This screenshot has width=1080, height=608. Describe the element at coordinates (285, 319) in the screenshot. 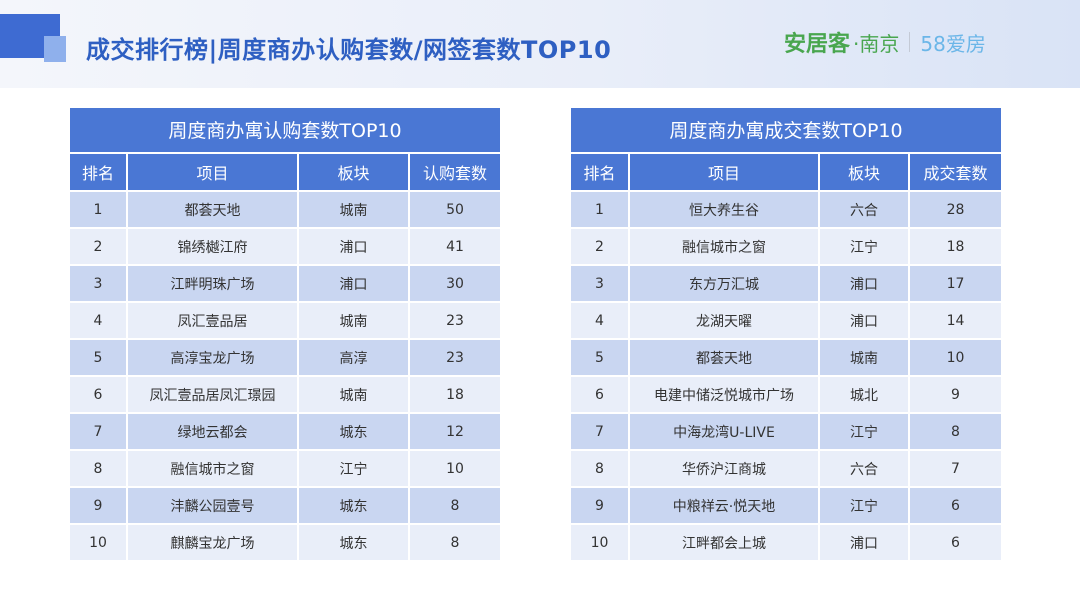

I see `table-row: 4 凤汇壹品居 城南 23` at that location.